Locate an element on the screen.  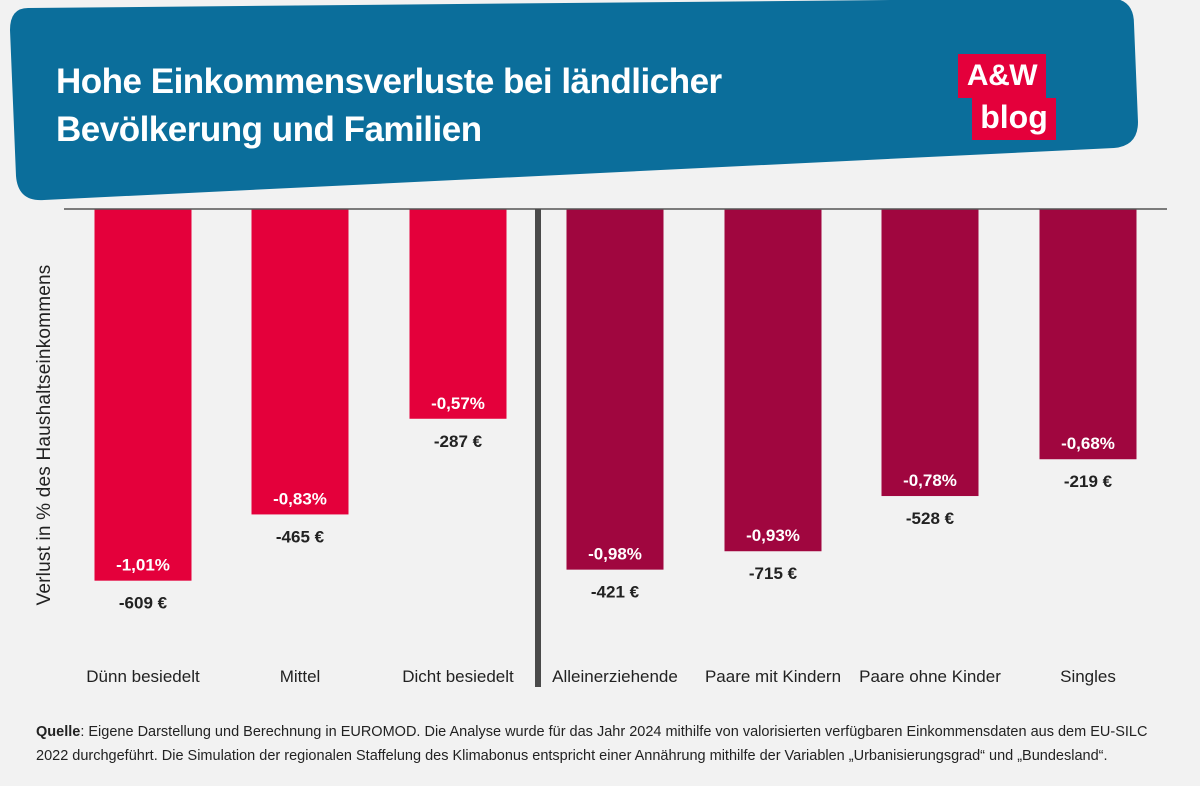
category-label-6: Paare ohne Kinder is located at coordinates (930, 676).